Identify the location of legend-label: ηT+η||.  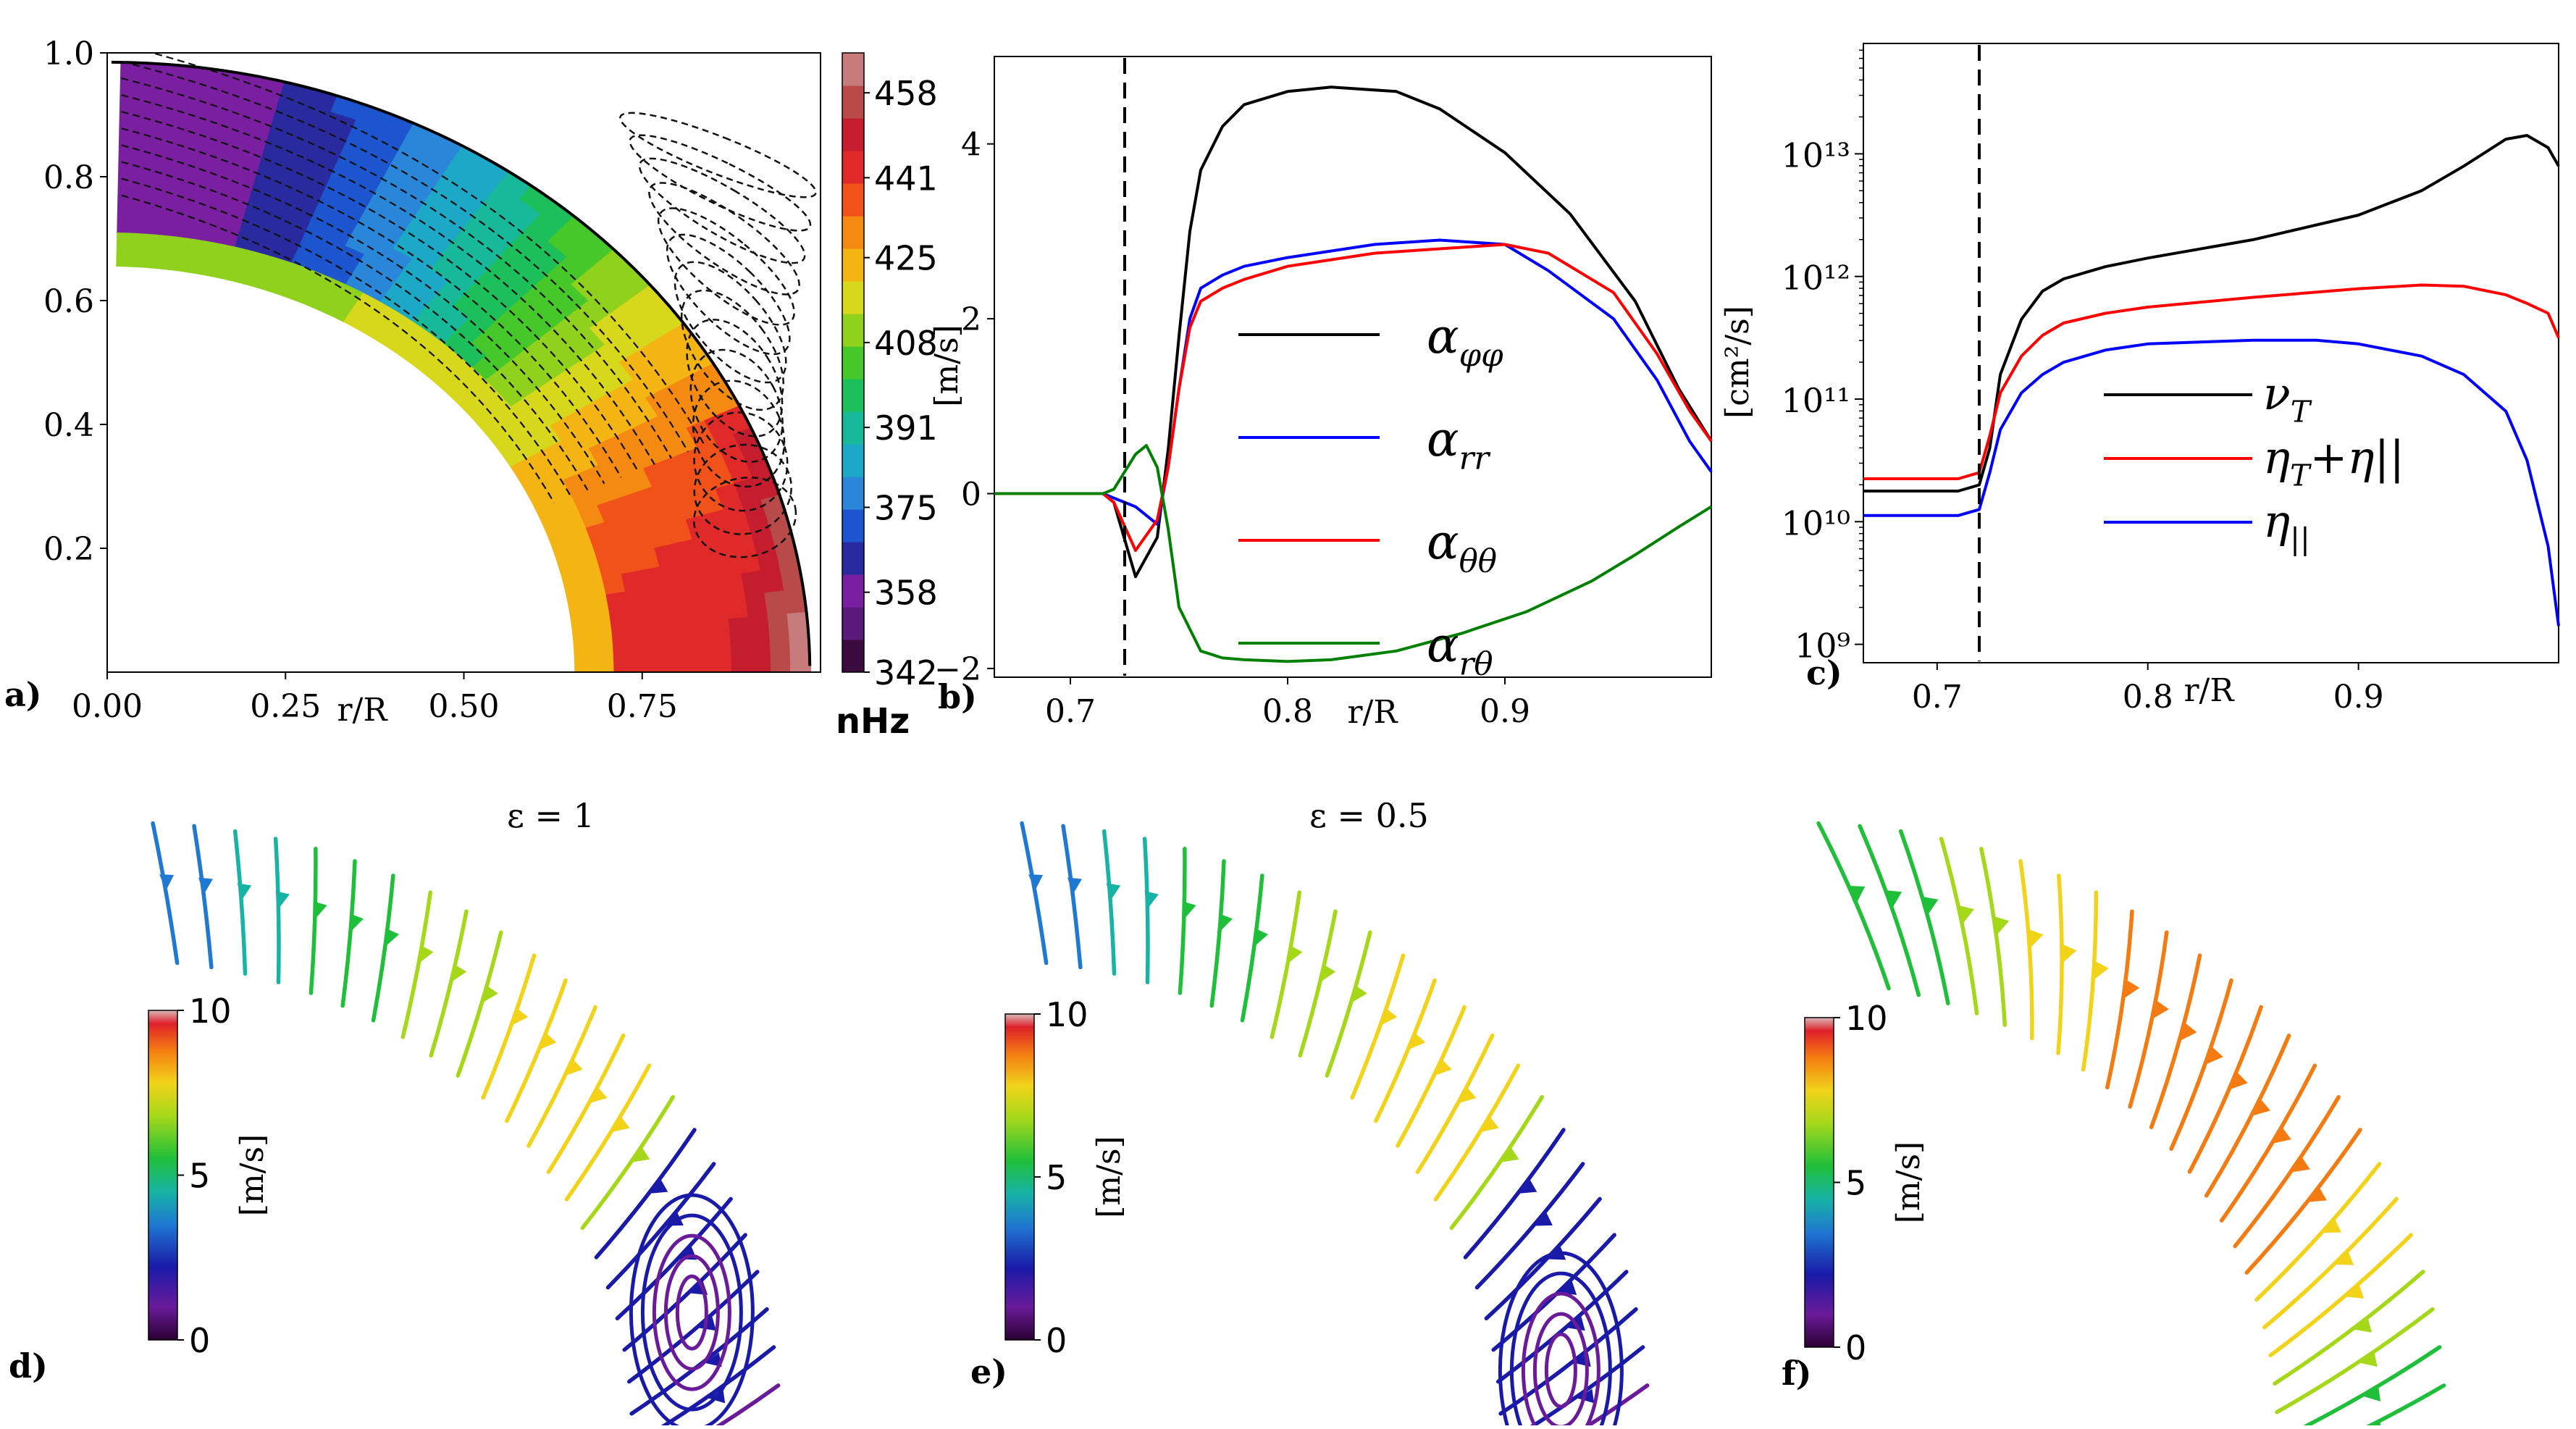
(2333, 462).